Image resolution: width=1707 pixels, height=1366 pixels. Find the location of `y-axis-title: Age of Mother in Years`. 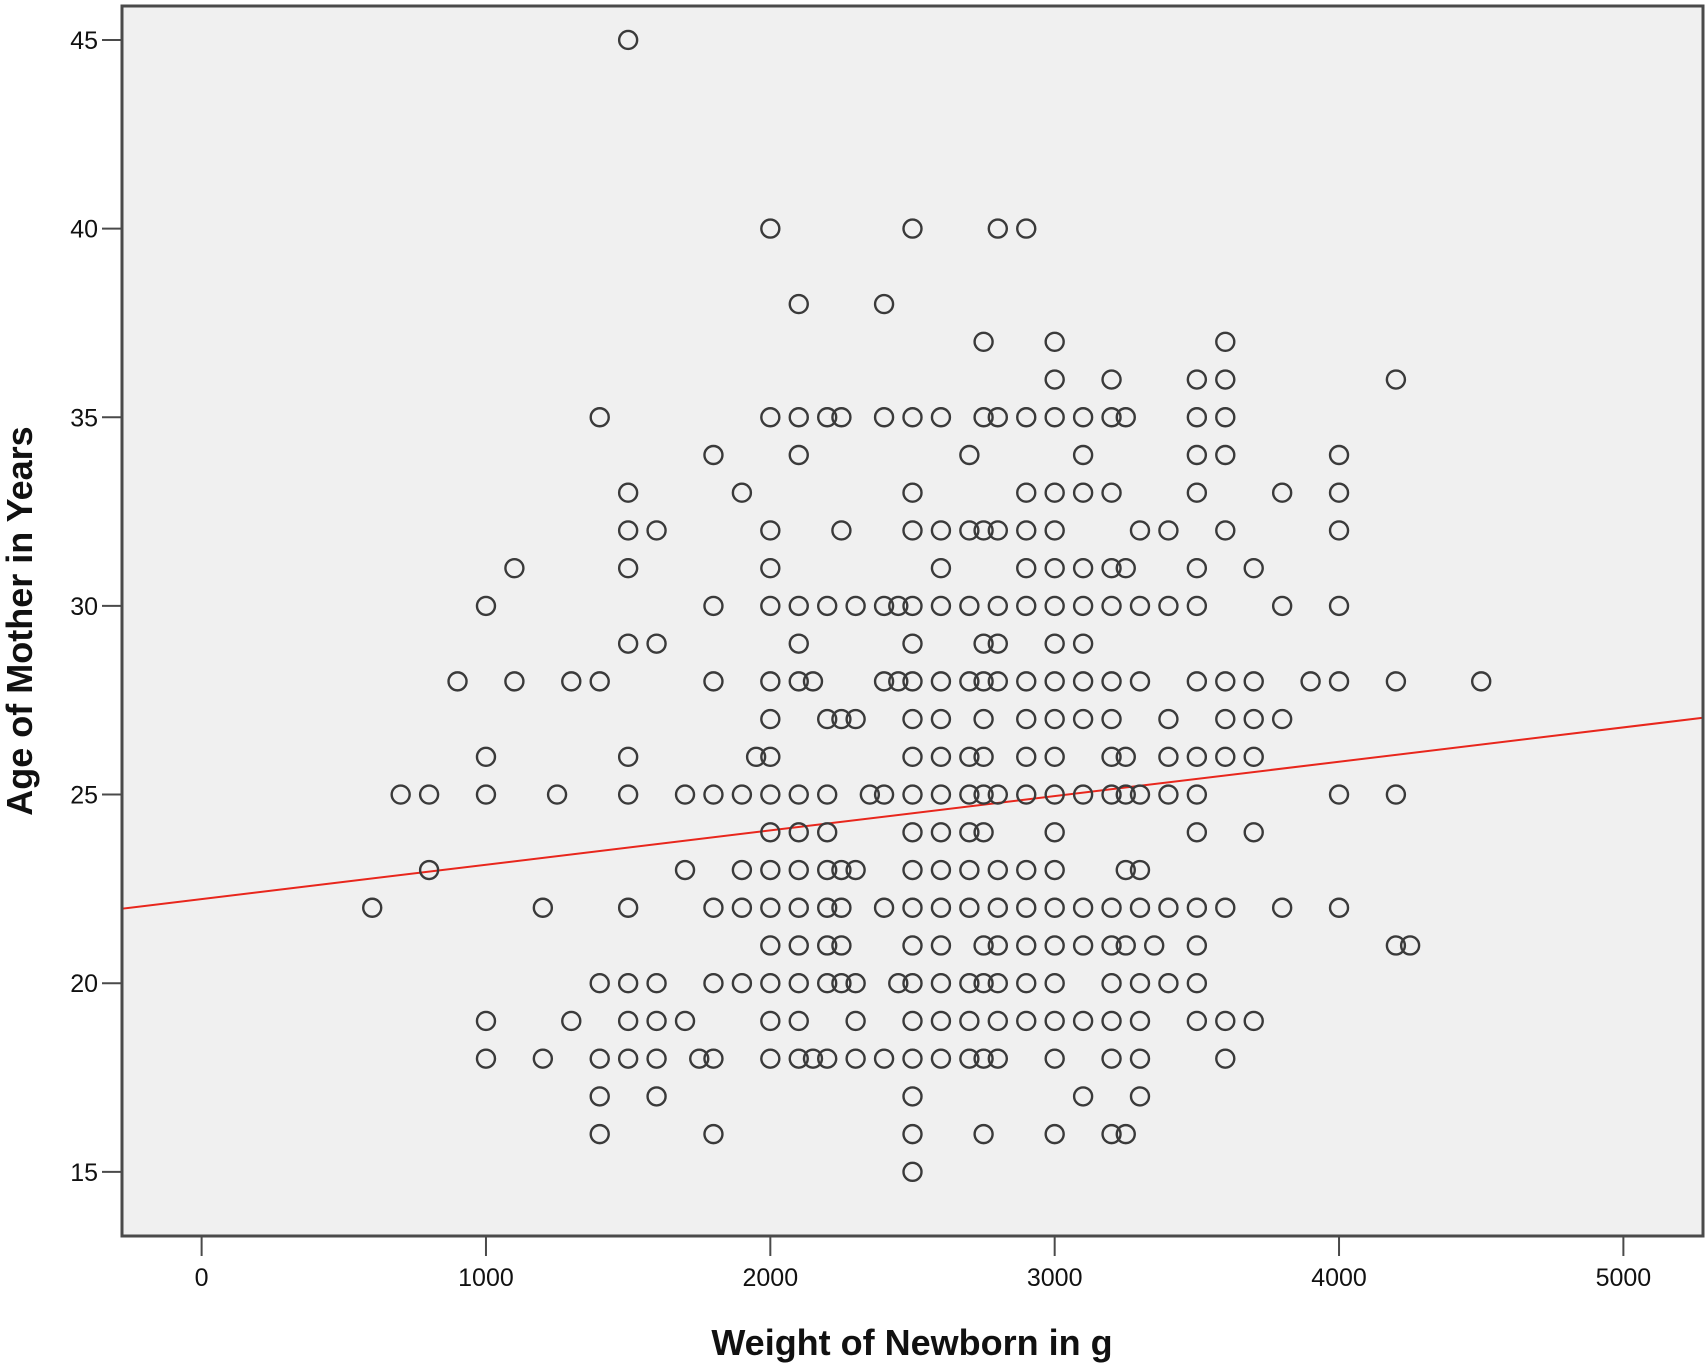

y-axis-title: Age of Mother in Years is located at coordinates (20, 620).